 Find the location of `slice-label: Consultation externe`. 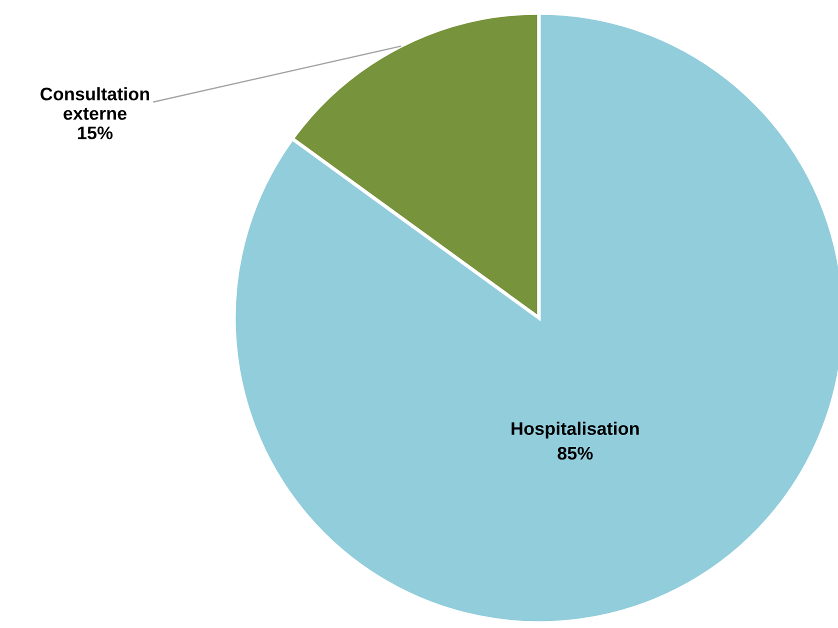

slice-label: Consultation externe is located at coordinates (95, 103).